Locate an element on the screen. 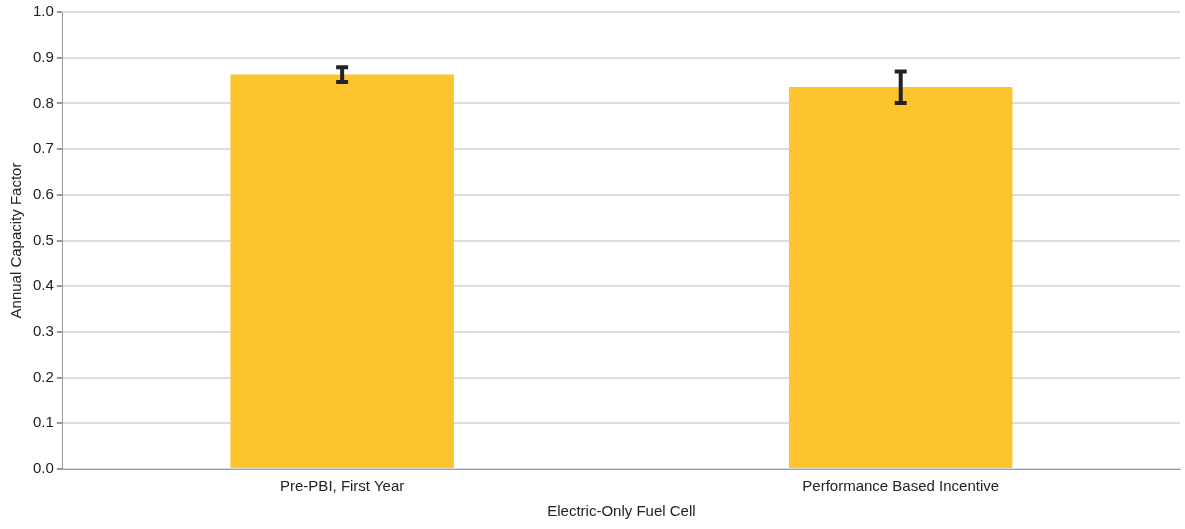 This screenshot has height=529, width=1185. y-axis-title: Annual Capacity Factor is located at coordinates (16, 240).